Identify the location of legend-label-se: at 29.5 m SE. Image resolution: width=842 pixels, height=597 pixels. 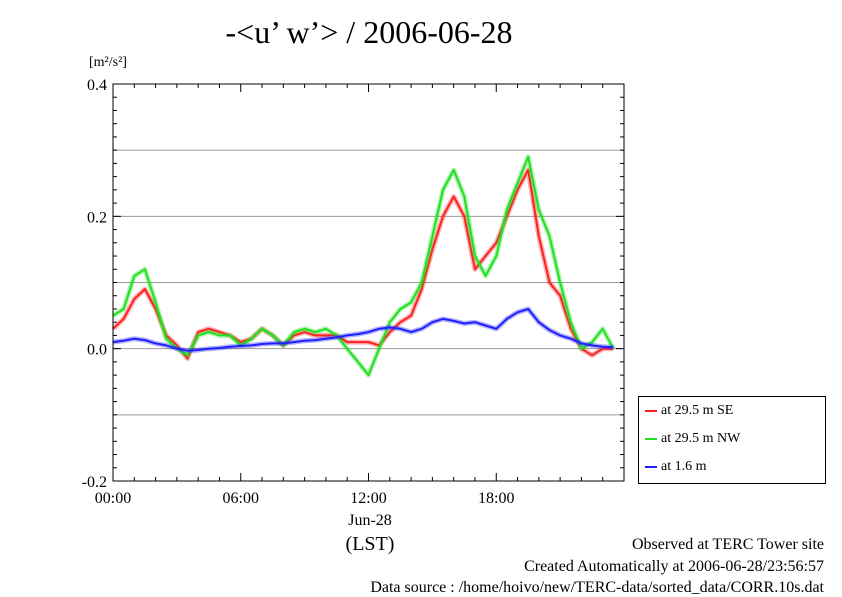
(697, 410).